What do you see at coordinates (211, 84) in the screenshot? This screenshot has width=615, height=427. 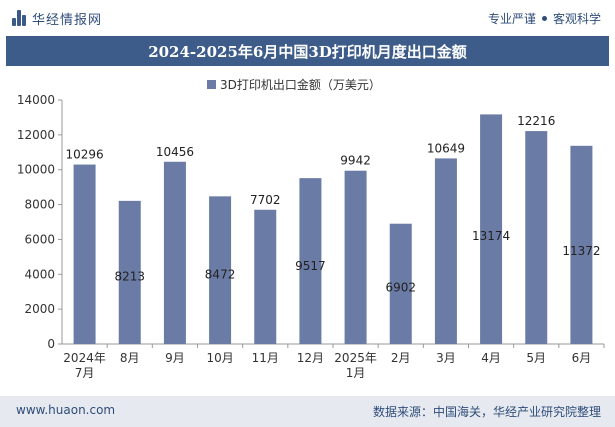 I see `legend-swatch` at bounding box center [211, 84].